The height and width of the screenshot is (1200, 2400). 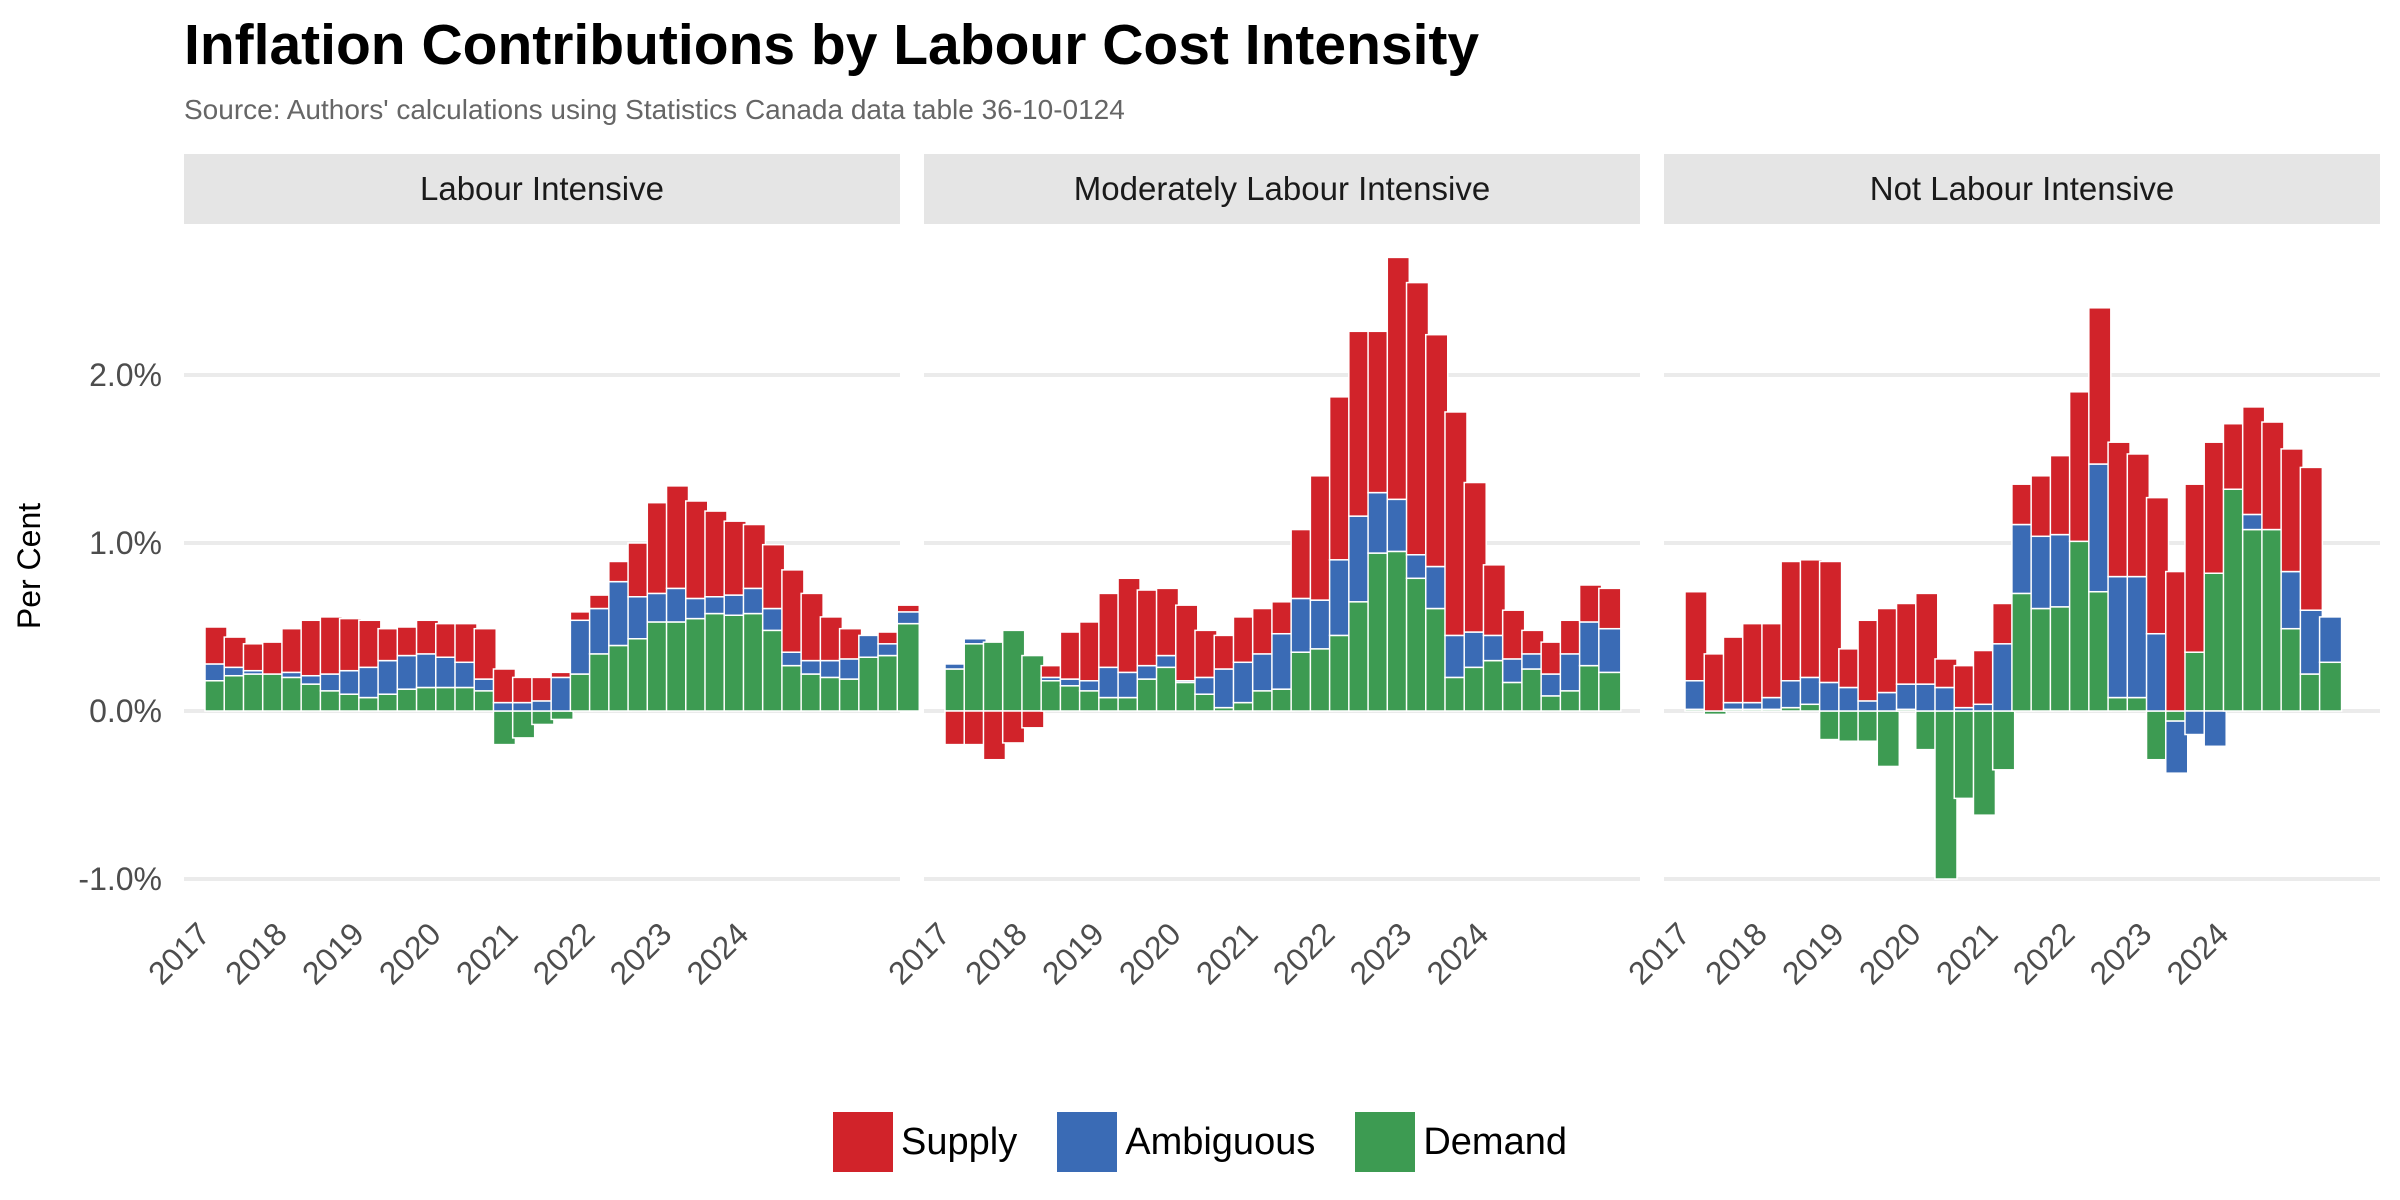 I want to click on legend: Supply Ambiguous Demand, so click(x=1200, y=1142).